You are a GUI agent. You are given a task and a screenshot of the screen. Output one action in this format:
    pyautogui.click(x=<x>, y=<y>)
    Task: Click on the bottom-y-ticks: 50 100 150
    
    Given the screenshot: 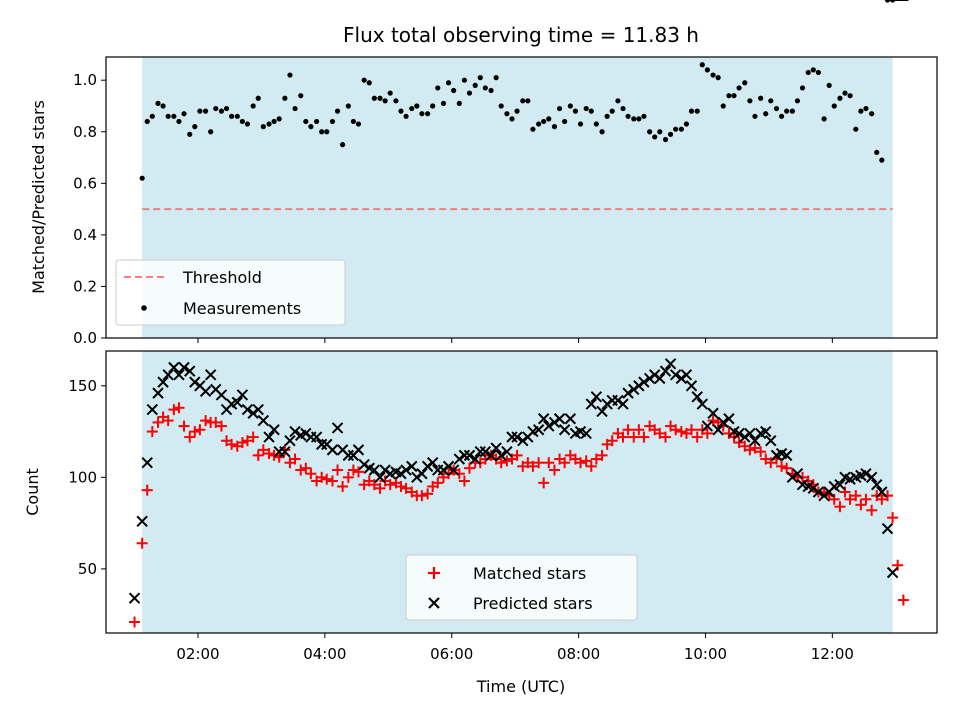 What is the action you would take?
    pyautogui.click(x=87, y=477)
    